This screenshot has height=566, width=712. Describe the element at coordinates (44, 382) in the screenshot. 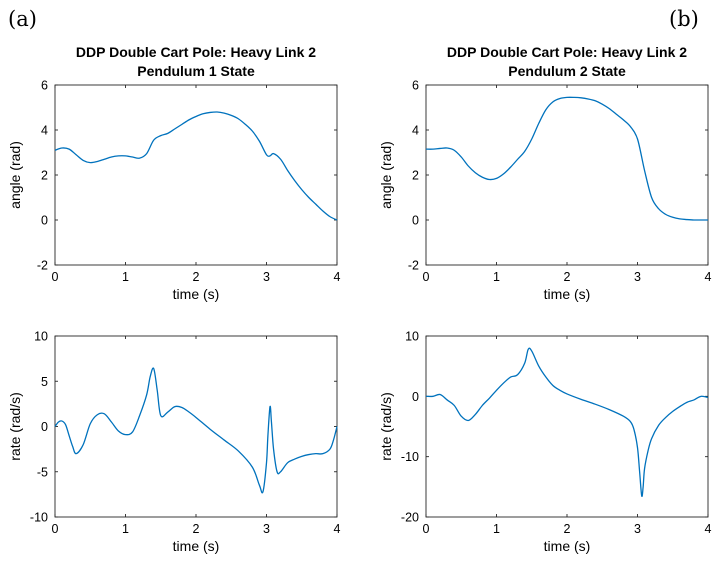

I see `y-tick-label: 5` at that location.